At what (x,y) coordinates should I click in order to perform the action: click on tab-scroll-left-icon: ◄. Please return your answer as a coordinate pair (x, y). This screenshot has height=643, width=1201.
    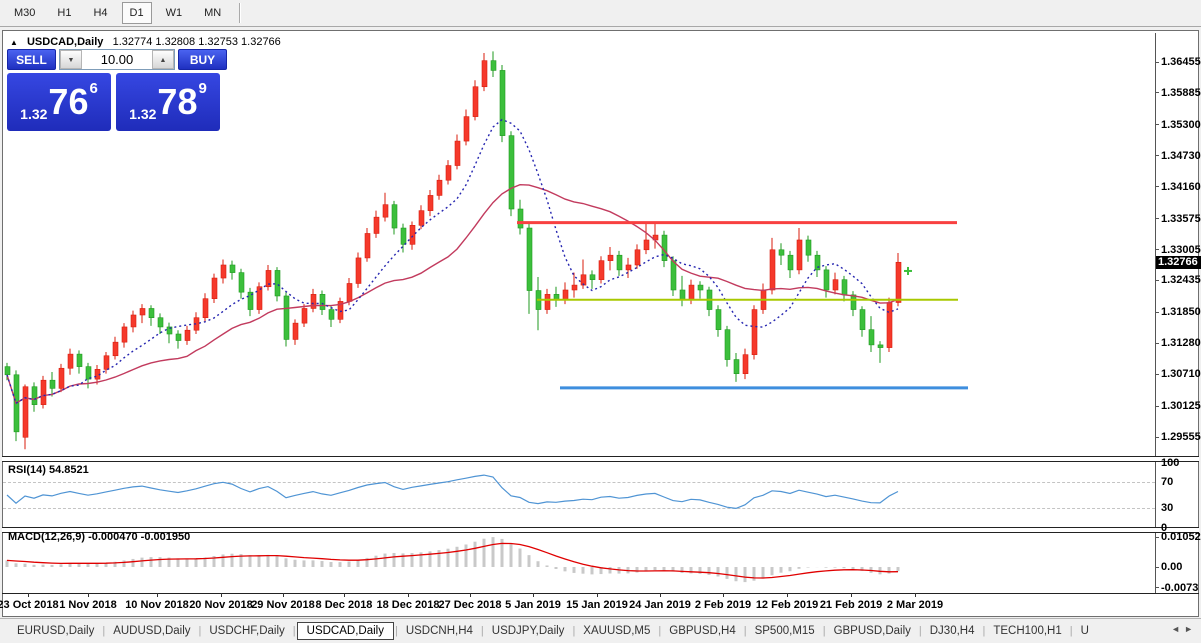
    Looking at the image, I should click on (1178, 629).